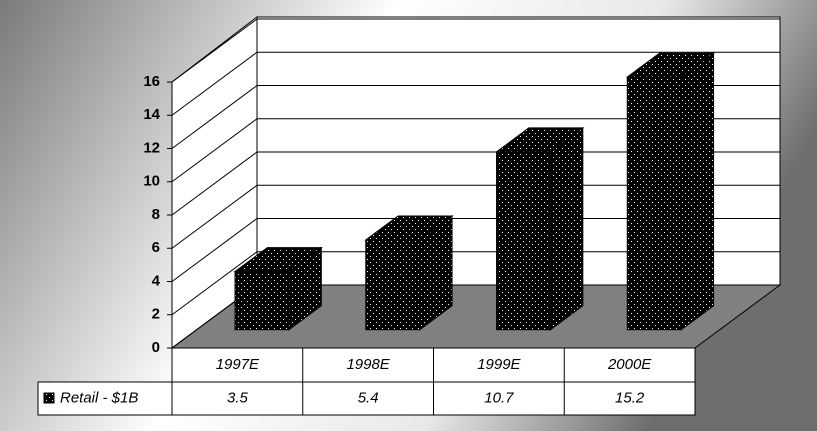 This screenshot has height=431, width=817. Describe the element at coordinates (151, 181) in the screenshot. I see `y-tick-label: 10` at that location.